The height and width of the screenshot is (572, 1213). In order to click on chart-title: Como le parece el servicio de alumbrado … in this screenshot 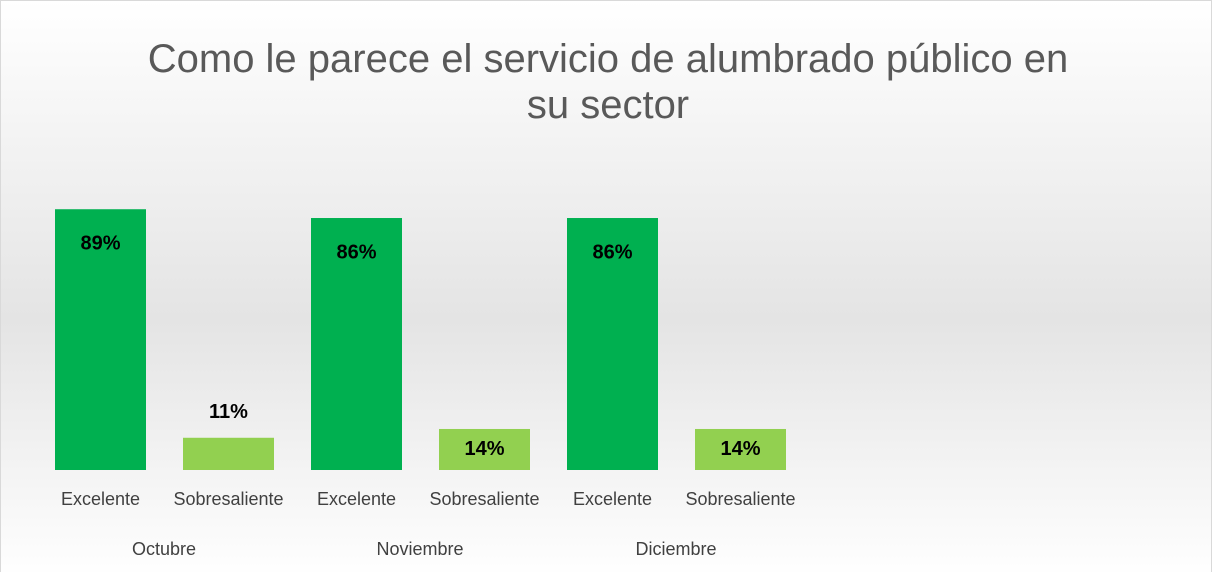, I will do `click(608, 82)`.